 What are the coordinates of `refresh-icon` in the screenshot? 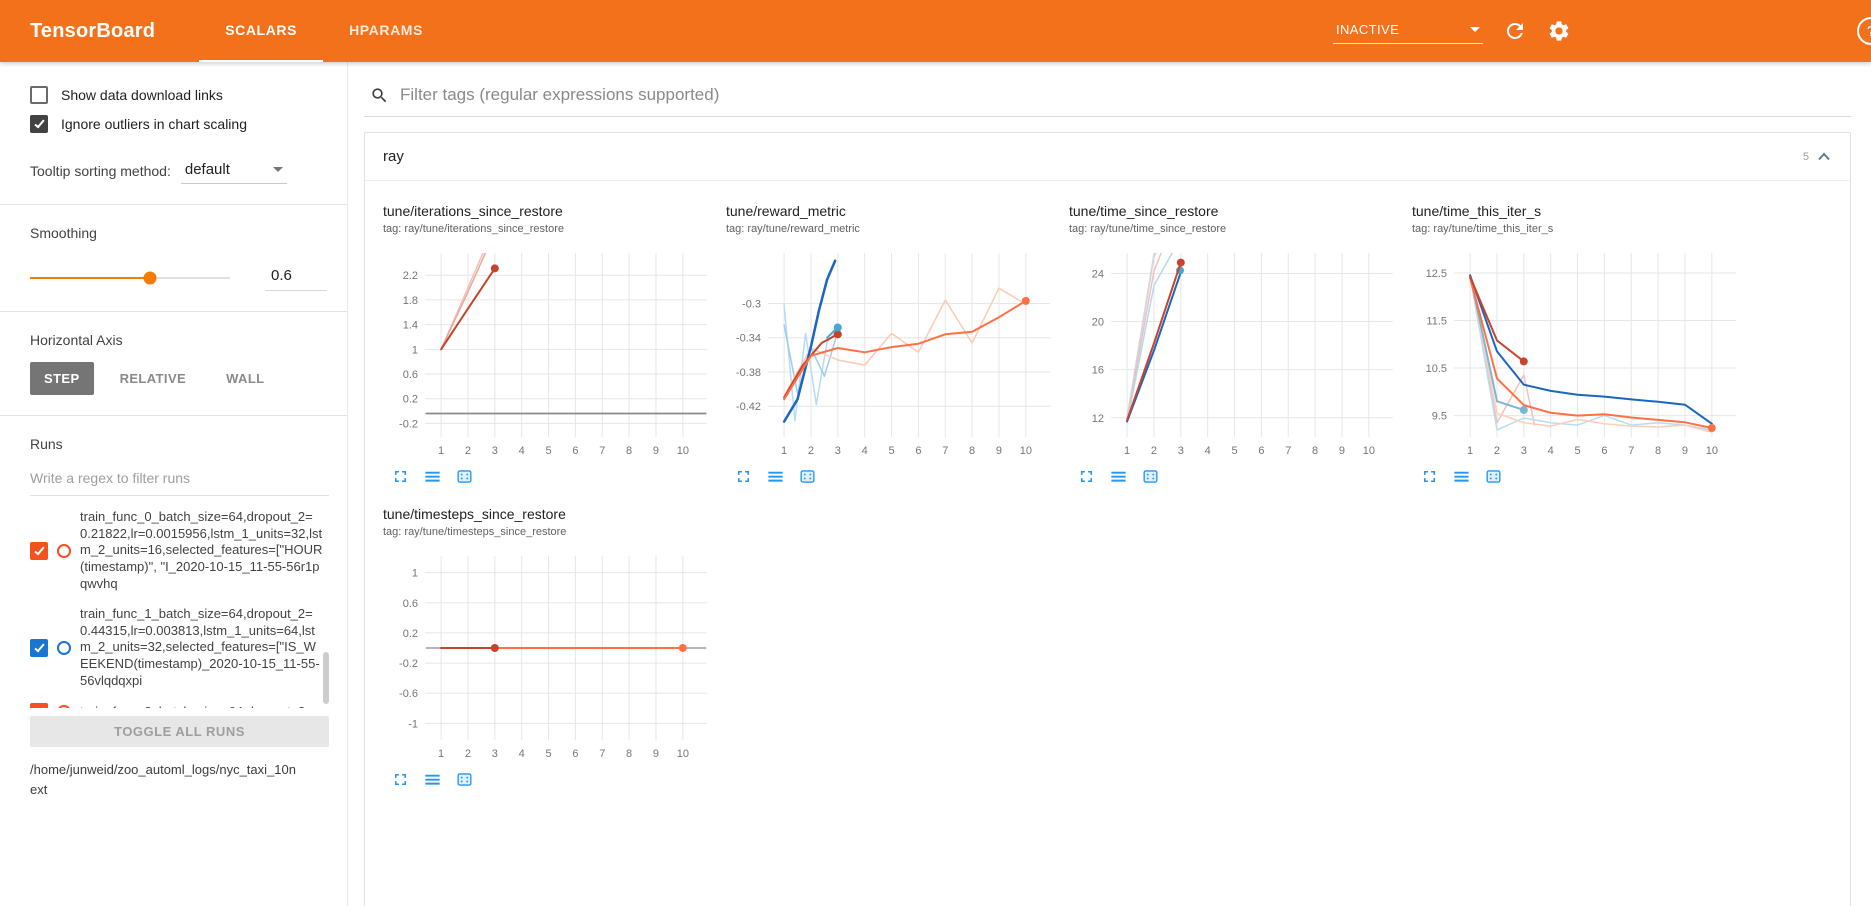 It's located at (1515, 31).